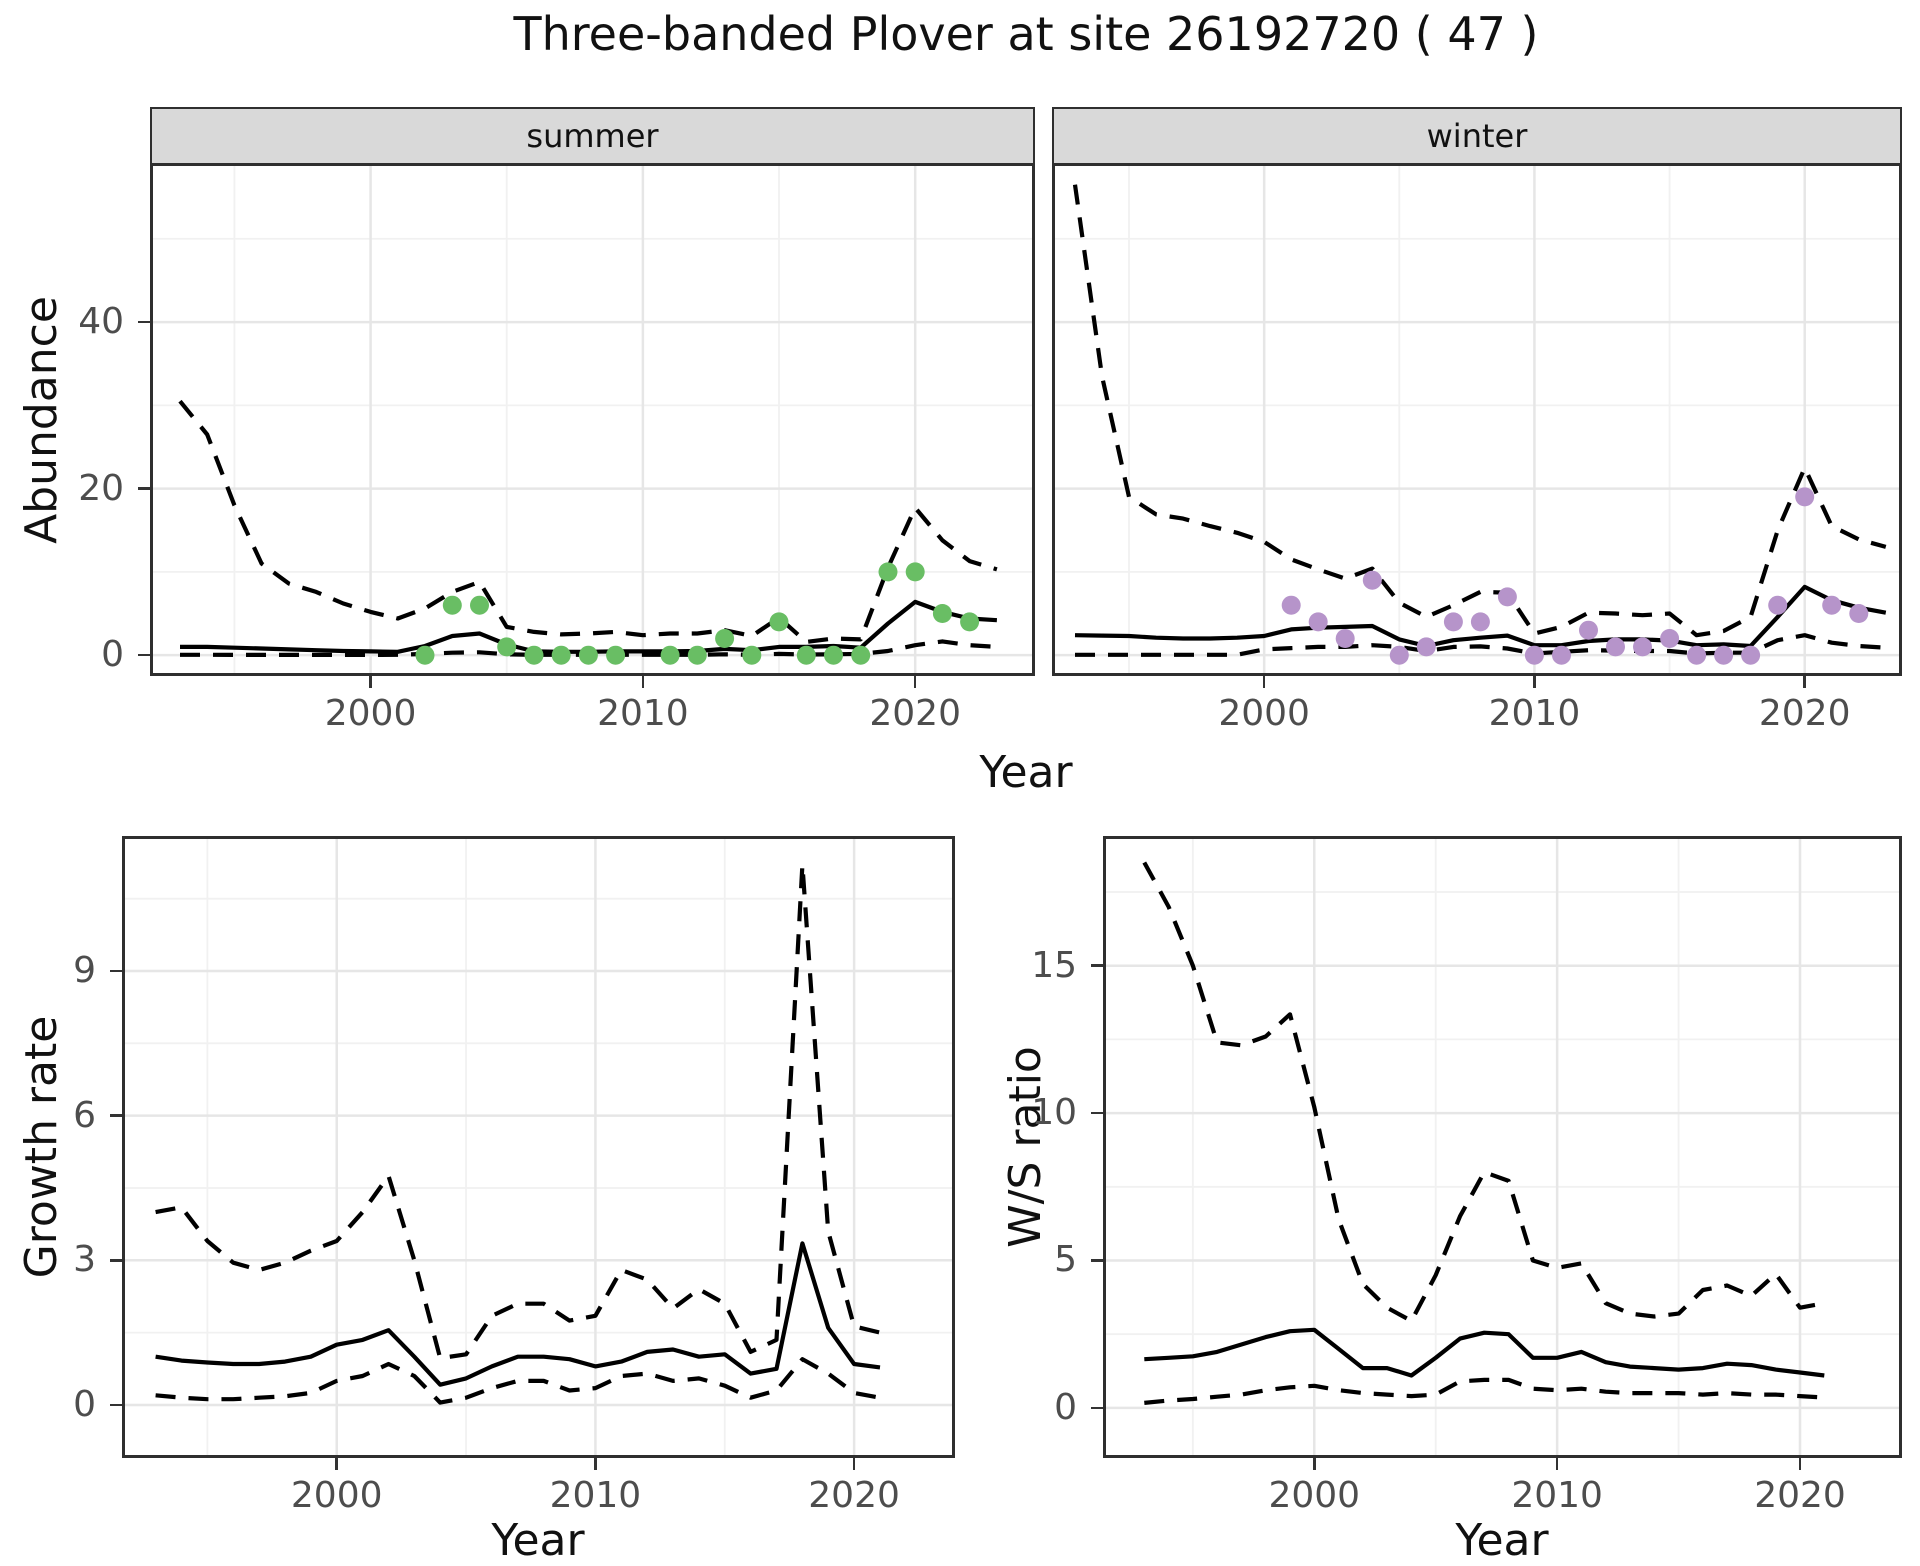 The image size is (1920, 1566). What do you see at coordinates (101, 488) in the screenshot?
I see `y-tick-label: 20` at bounding box center [101, 488].